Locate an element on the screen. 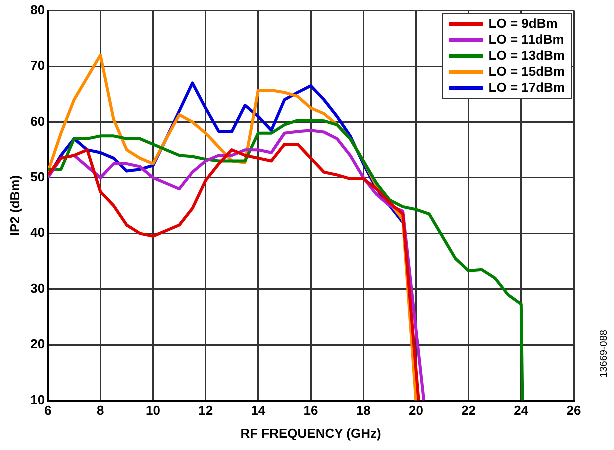 The width and height of the screenshot is (614, 450). x-tick-label: 12 is located at coordinates (206, 410).